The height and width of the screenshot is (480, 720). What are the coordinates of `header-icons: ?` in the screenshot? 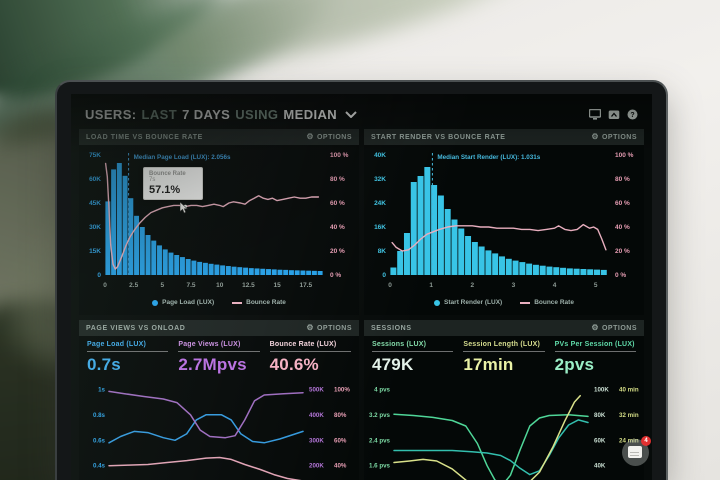 It's located at (613, 114).